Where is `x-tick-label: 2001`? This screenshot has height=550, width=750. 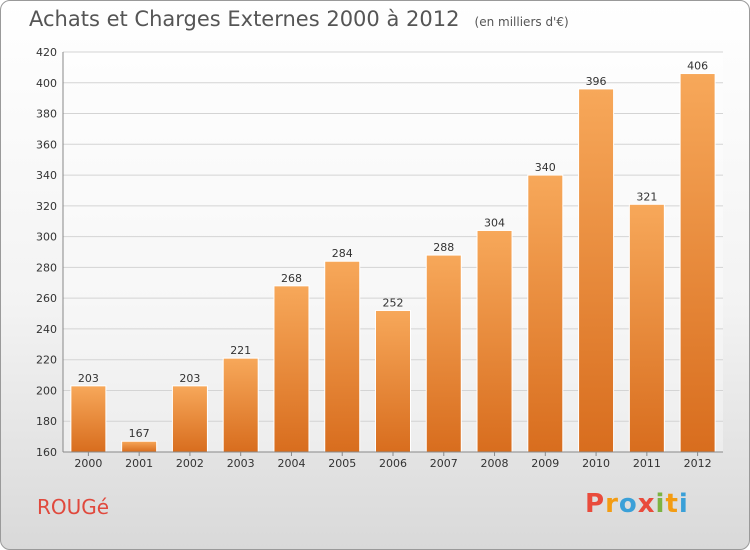 x-tick-label: 2001 is located at coordinates (139, 463).